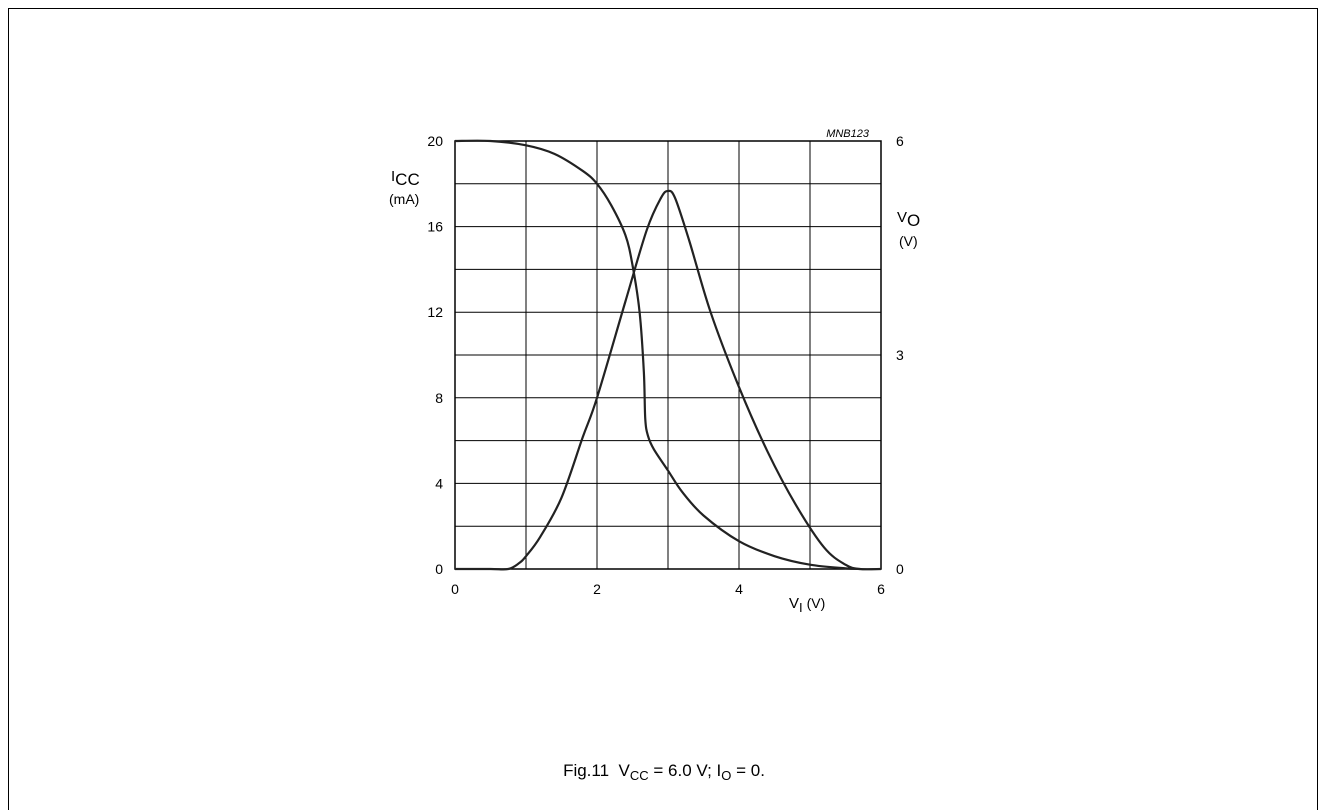  What do you see at coordinates (902, 217) in the screenshot?
I see `y-right-label-main: V` at bounding box center [902, 217].